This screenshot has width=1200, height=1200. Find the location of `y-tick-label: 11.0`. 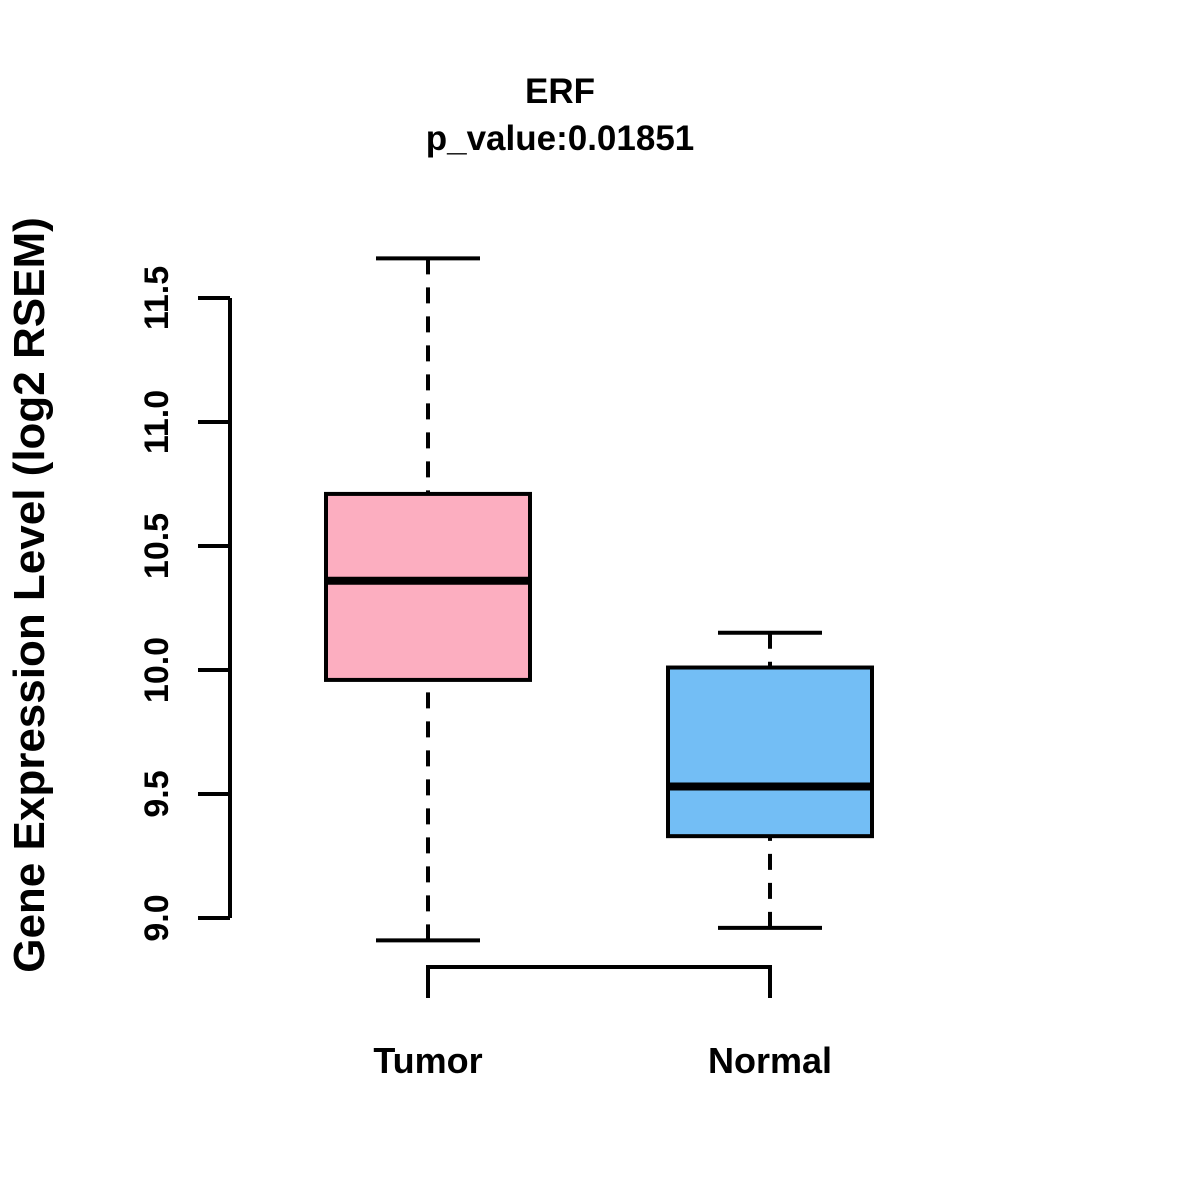

y-tick-label: 11.0 is located at coordinates (157, 422).